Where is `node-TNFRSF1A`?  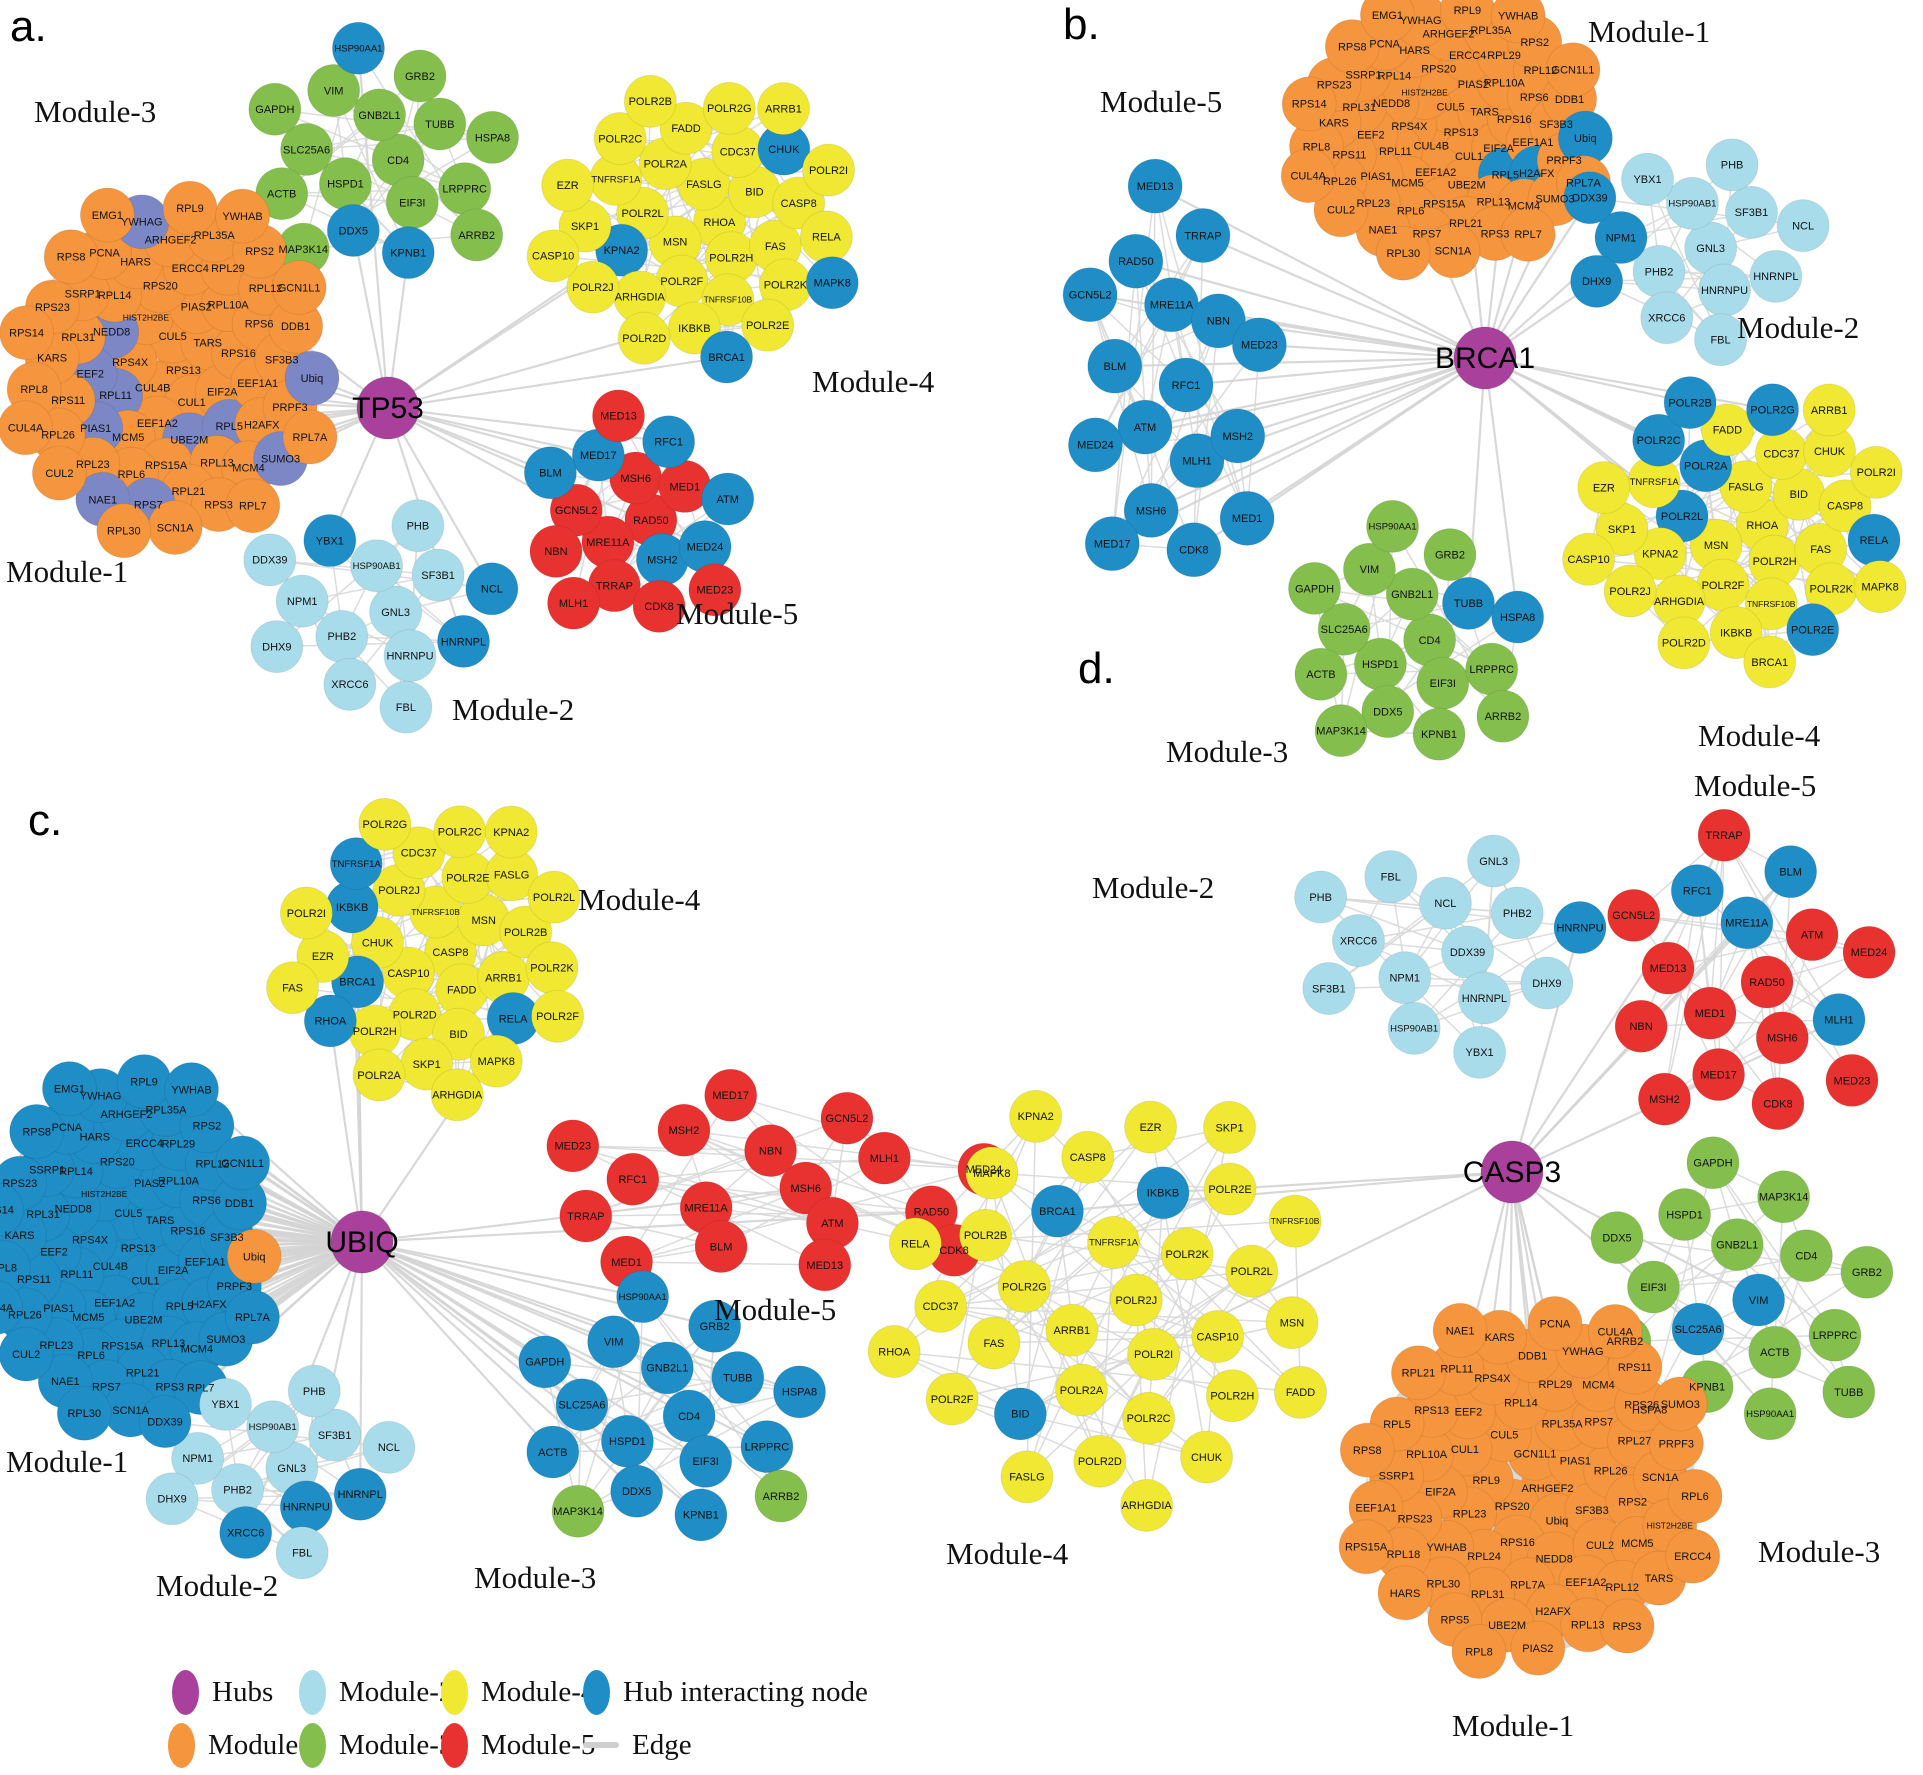
node-TNFRSF1A is located at coordinates (356, 864).